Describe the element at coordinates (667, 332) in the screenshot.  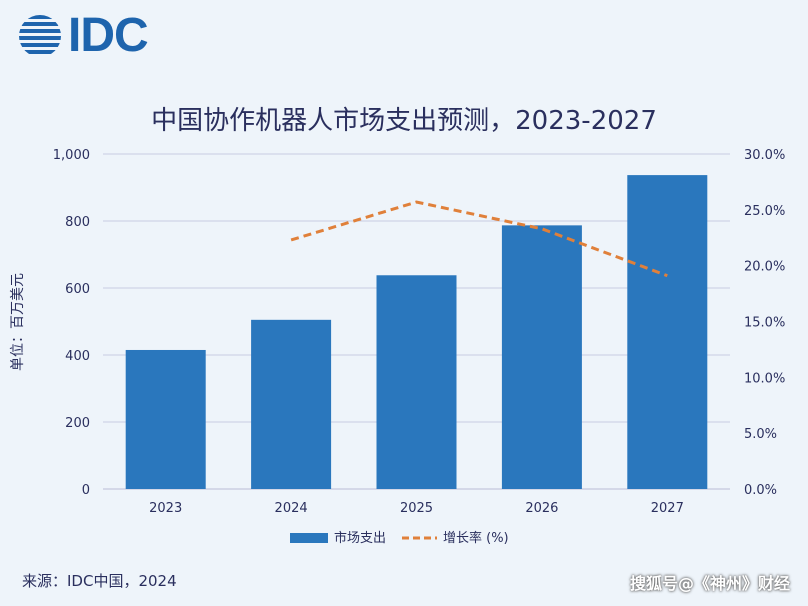
I see `bar-2027` at that location.